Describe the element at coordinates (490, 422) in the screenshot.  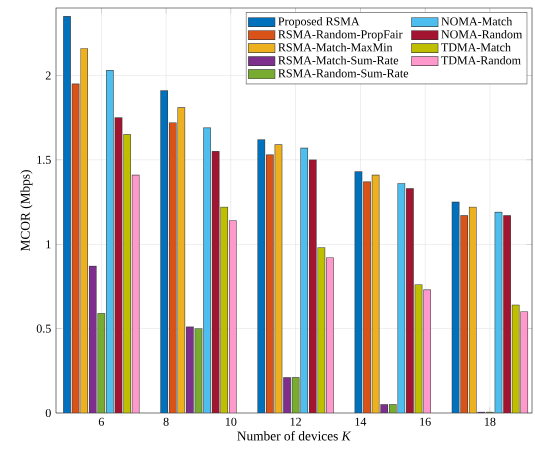
I see `x-tick-label: 18` at that location.